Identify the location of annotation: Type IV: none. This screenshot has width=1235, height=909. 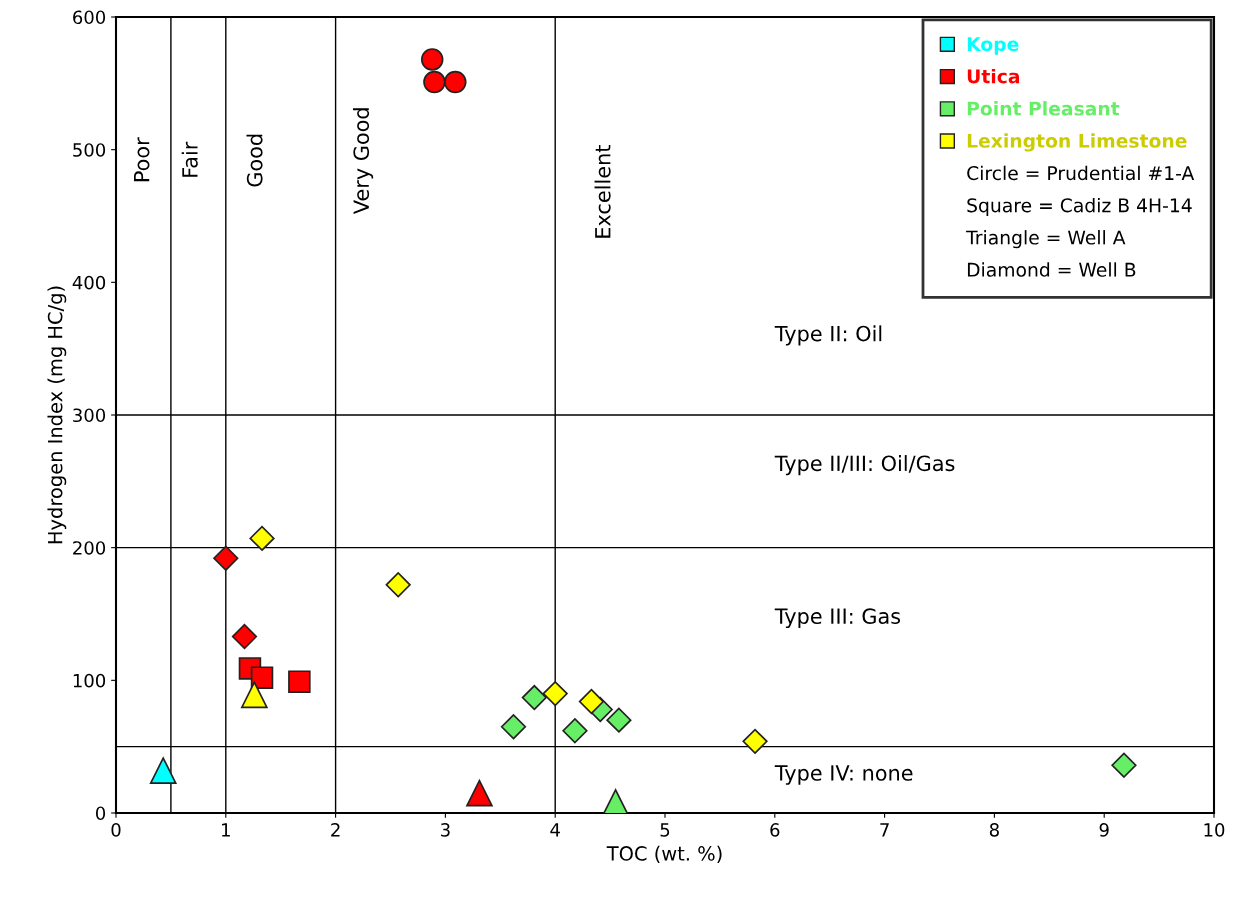
(843, 775).